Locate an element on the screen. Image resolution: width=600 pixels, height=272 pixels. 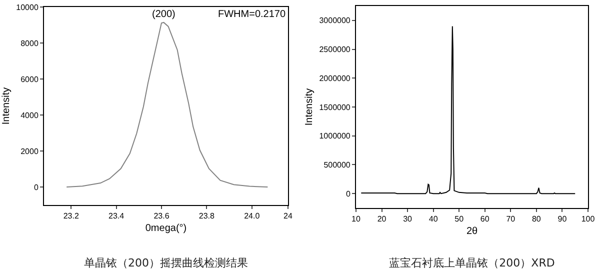
y-tick-label: 6000 is located at coordinates (29, 79).